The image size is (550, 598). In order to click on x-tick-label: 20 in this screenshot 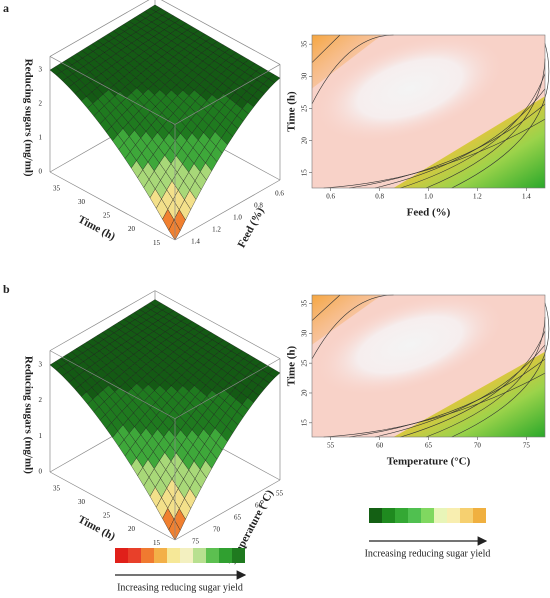, I will do `click(132, 229)`.